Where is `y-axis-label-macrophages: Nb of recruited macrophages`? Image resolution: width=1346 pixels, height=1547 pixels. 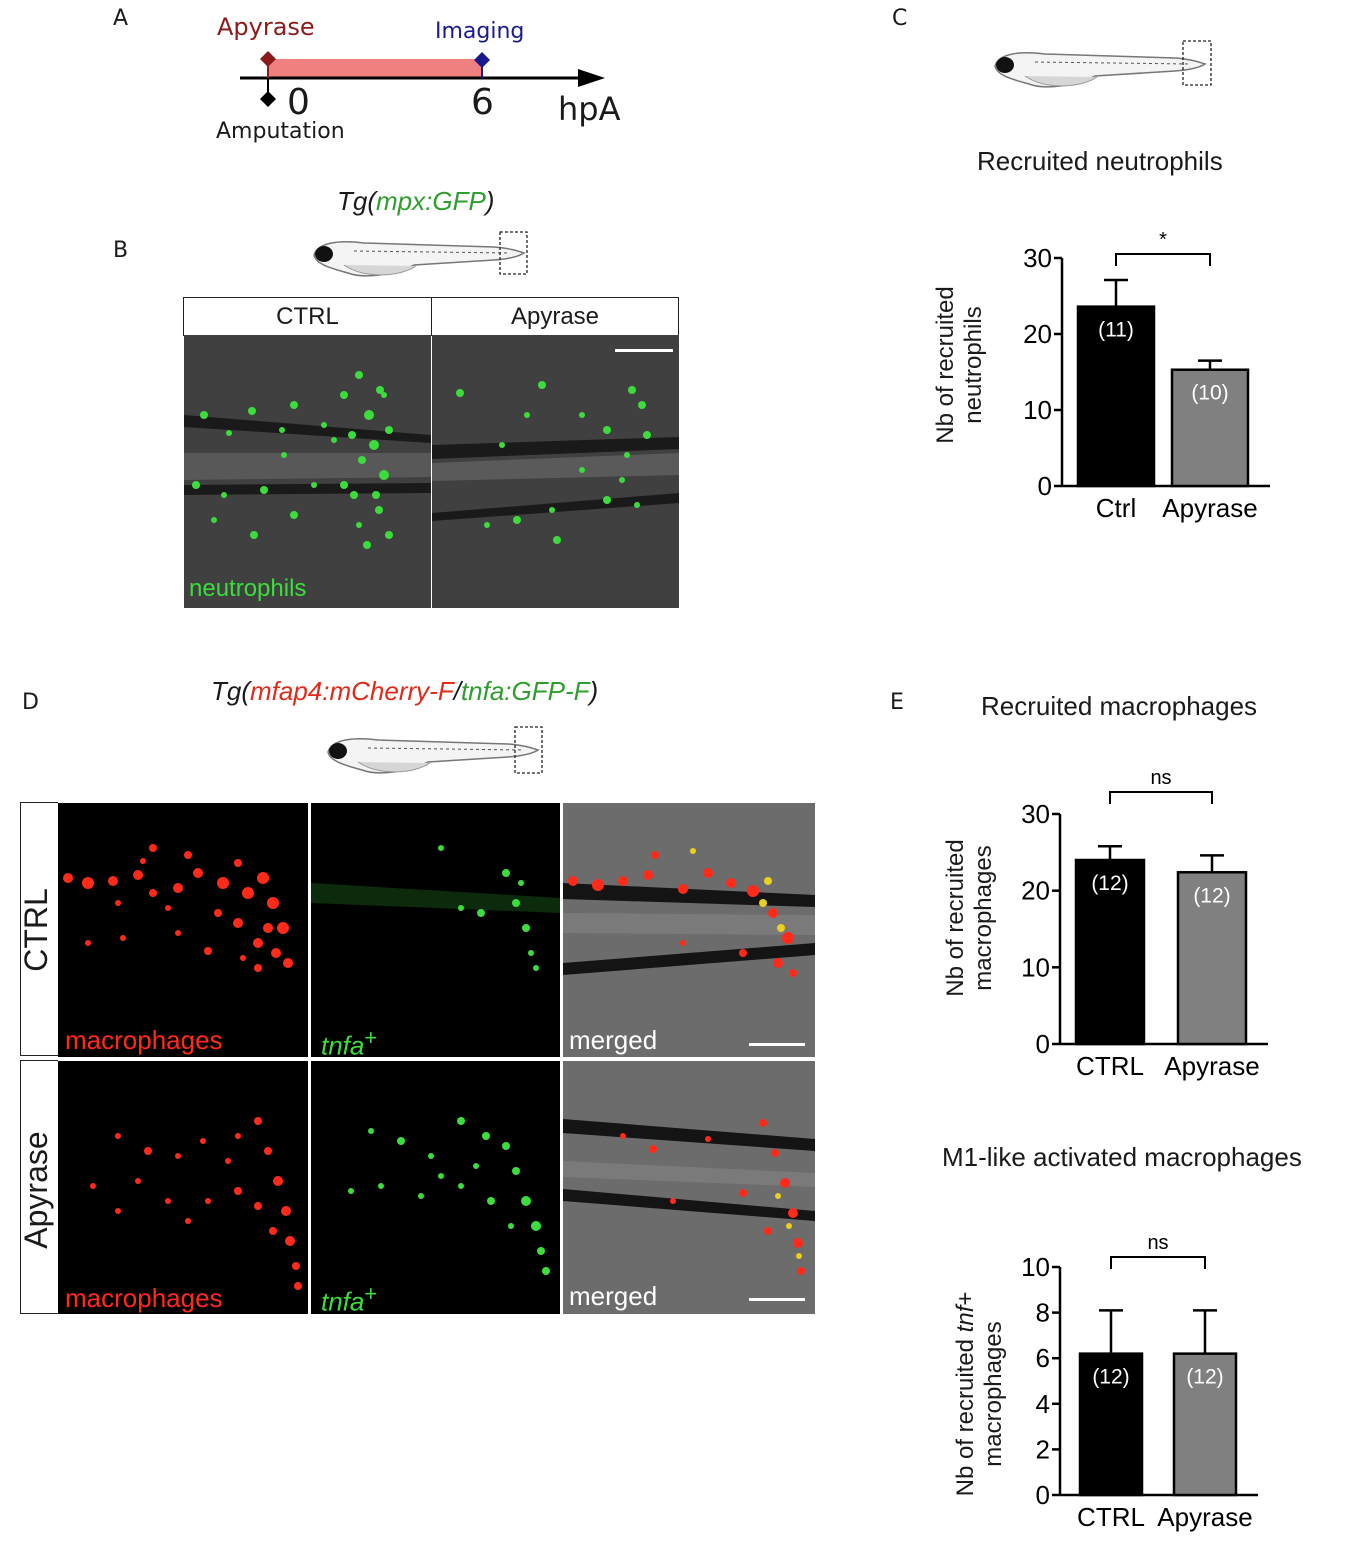 y-axis-label-macrophages: Nb of recruited macrophages is located at coordinates (972, 918).